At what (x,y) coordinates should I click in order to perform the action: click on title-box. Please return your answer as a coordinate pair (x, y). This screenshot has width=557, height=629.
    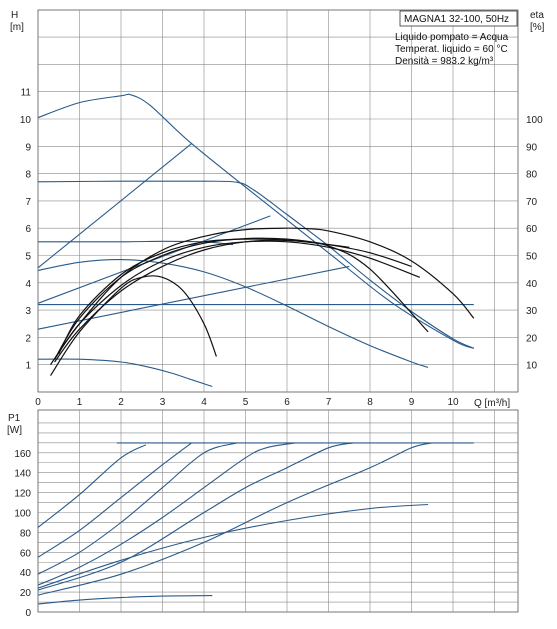
    Looking at the image, I should click on (458, 18).